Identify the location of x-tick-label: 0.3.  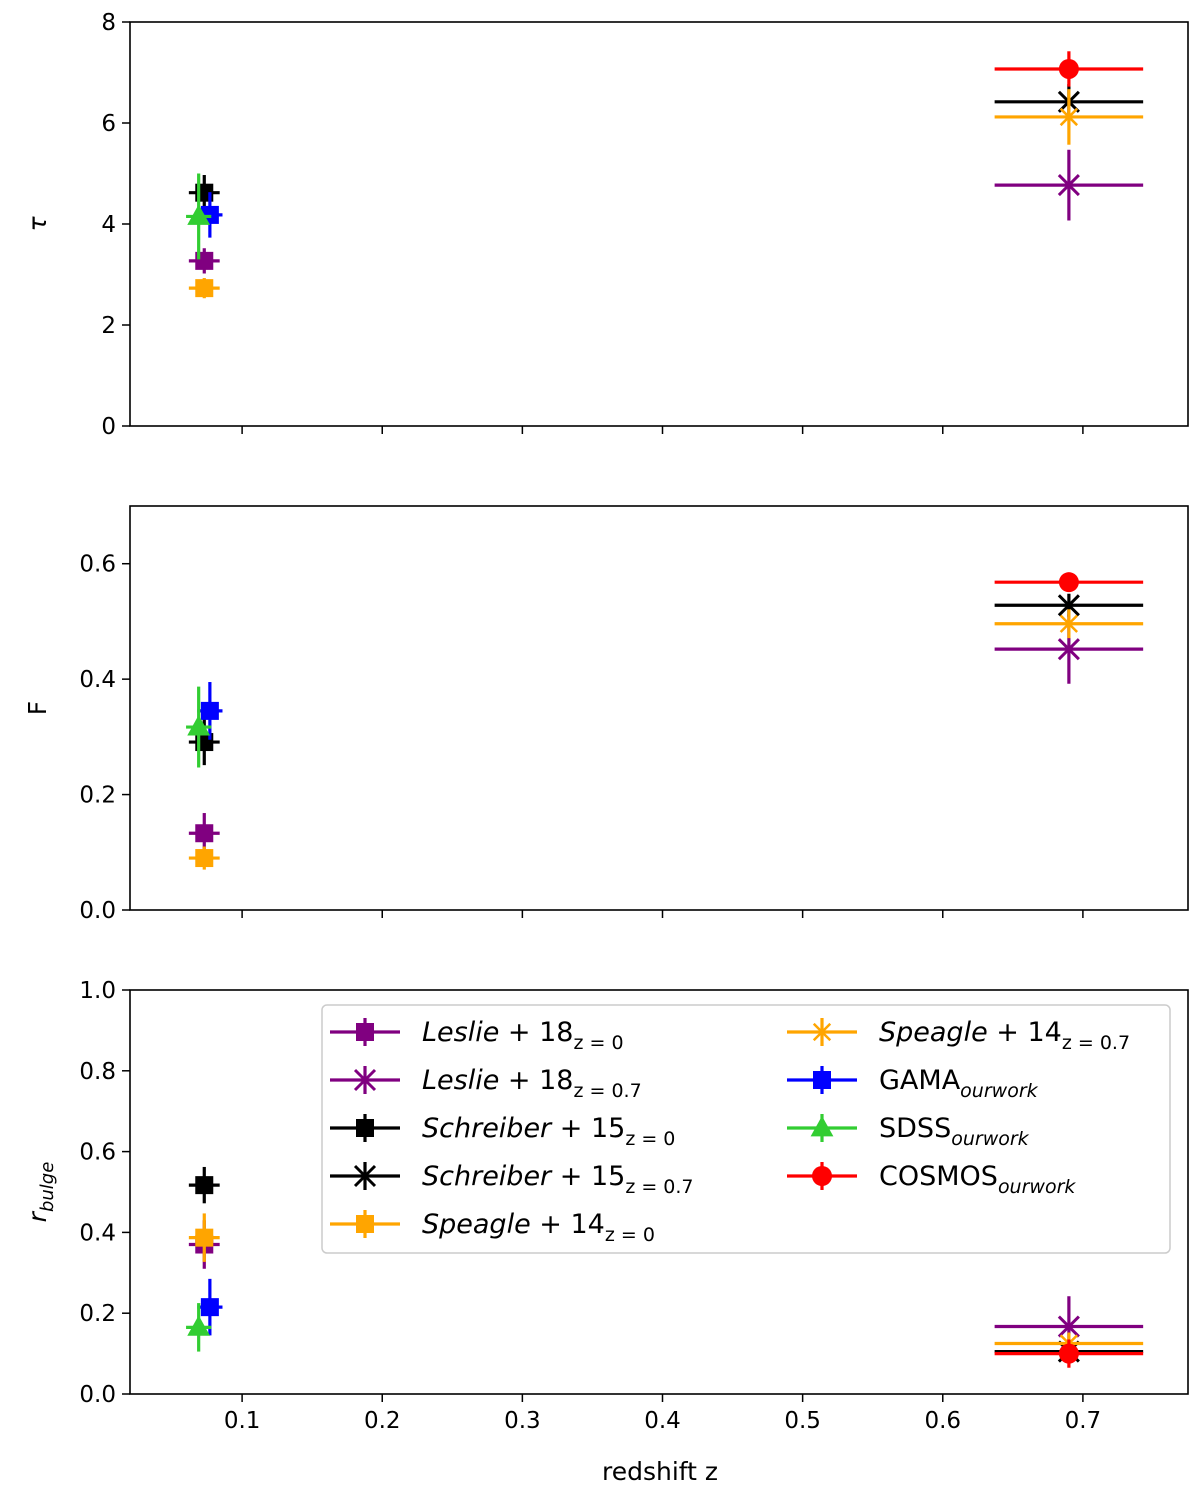
(522, 1421).